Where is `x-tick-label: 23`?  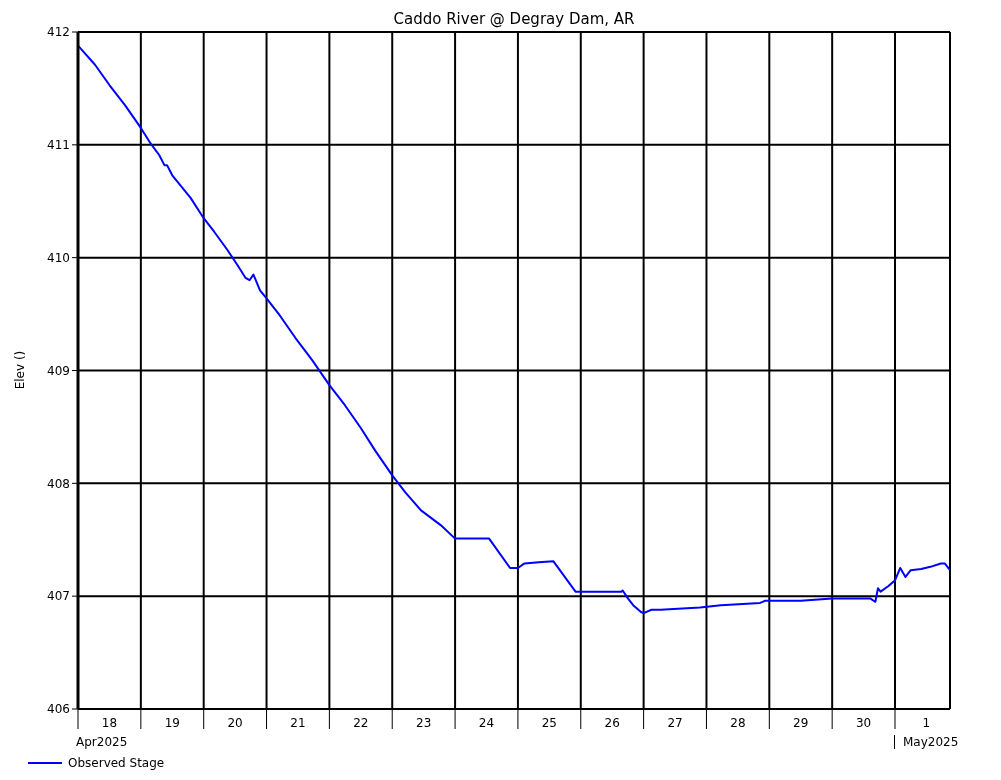
x-tick-label: 23 is located at coordinates (424, 723).